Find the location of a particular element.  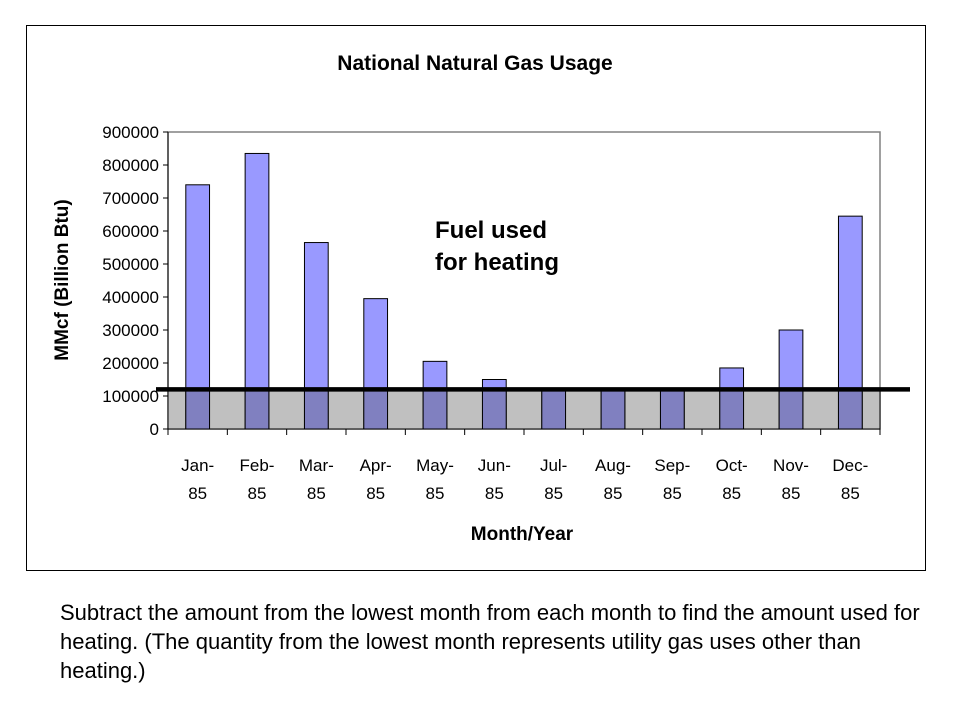

x-tick-label: Dec- is located at coordinates (850, 465).